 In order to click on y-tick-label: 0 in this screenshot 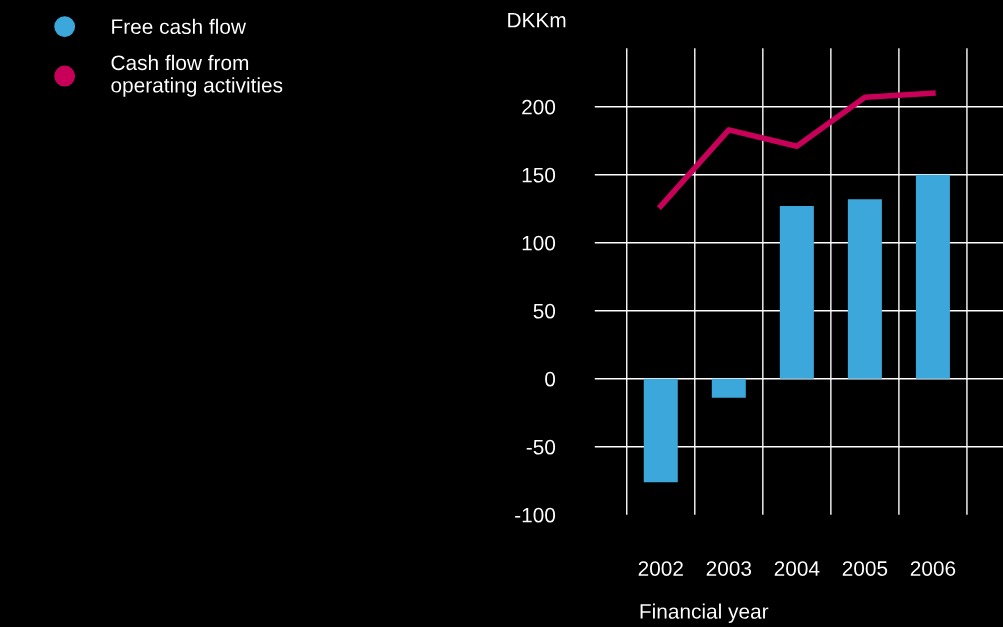, I will do `click(550, 379)`.